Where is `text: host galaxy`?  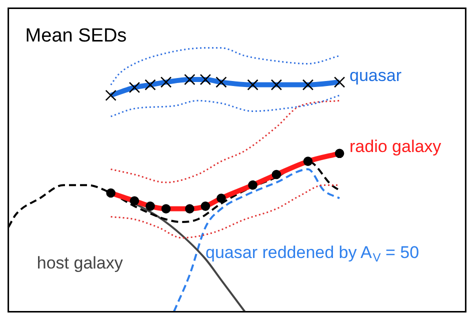 text: host galaxy is located at coordinates (80, 262).